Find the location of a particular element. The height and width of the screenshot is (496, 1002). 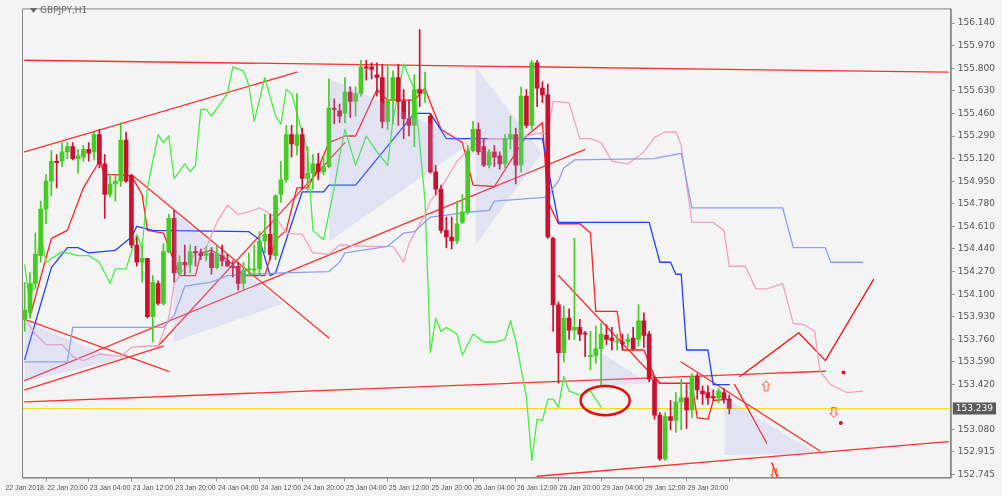

y-tick-label: 156.140 is located at coordinates (976, 22).